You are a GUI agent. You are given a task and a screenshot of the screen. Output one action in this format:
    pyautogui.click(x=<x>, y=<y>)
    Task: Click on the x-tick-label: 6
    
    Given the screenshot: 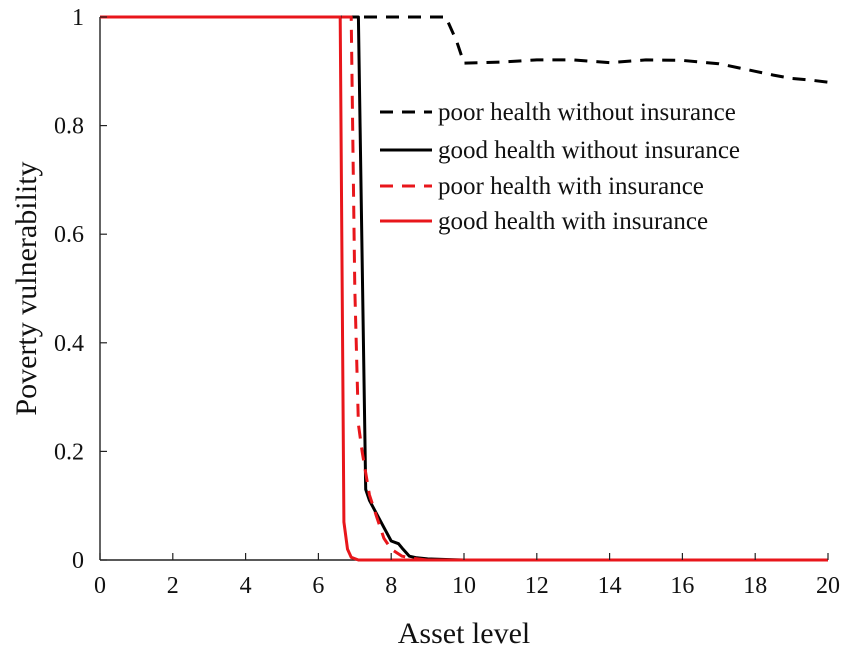 What is the action you would take?
    pyautogui.click(x=318, y=586)
    